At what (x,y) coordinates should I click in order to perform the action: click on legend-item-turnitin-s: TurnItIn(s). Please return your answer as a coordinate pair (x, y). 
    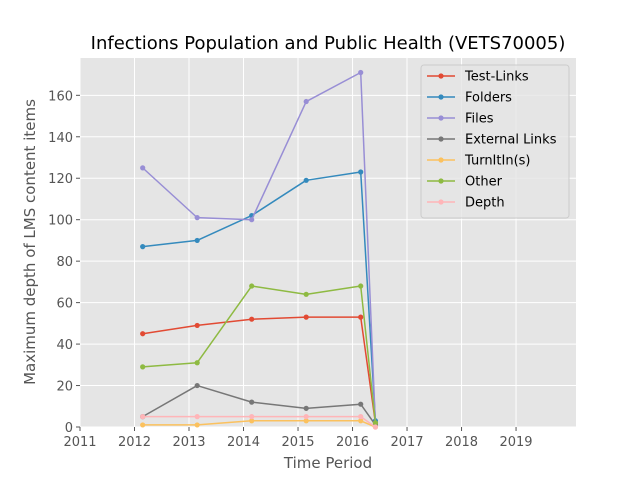
    Looking at the image, I should click on (478, 161).